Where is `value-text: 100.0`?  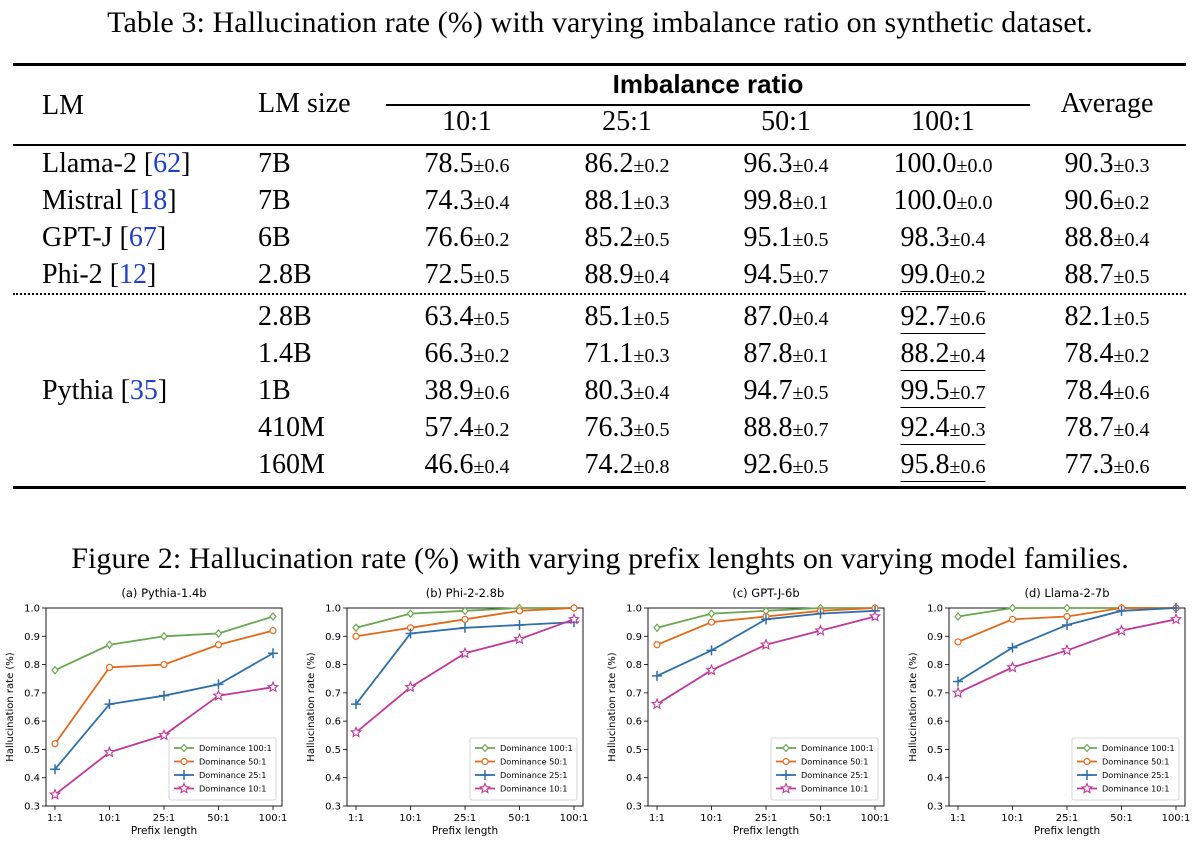
value-text: 100.0 is located at coordinates (925, 163).